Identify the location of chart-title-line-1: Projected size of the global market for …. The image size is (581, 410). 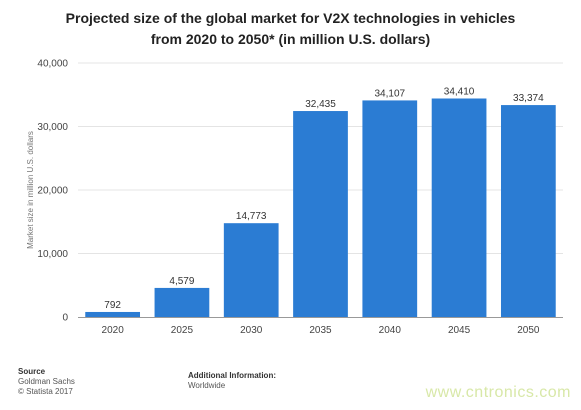
(290, 18).